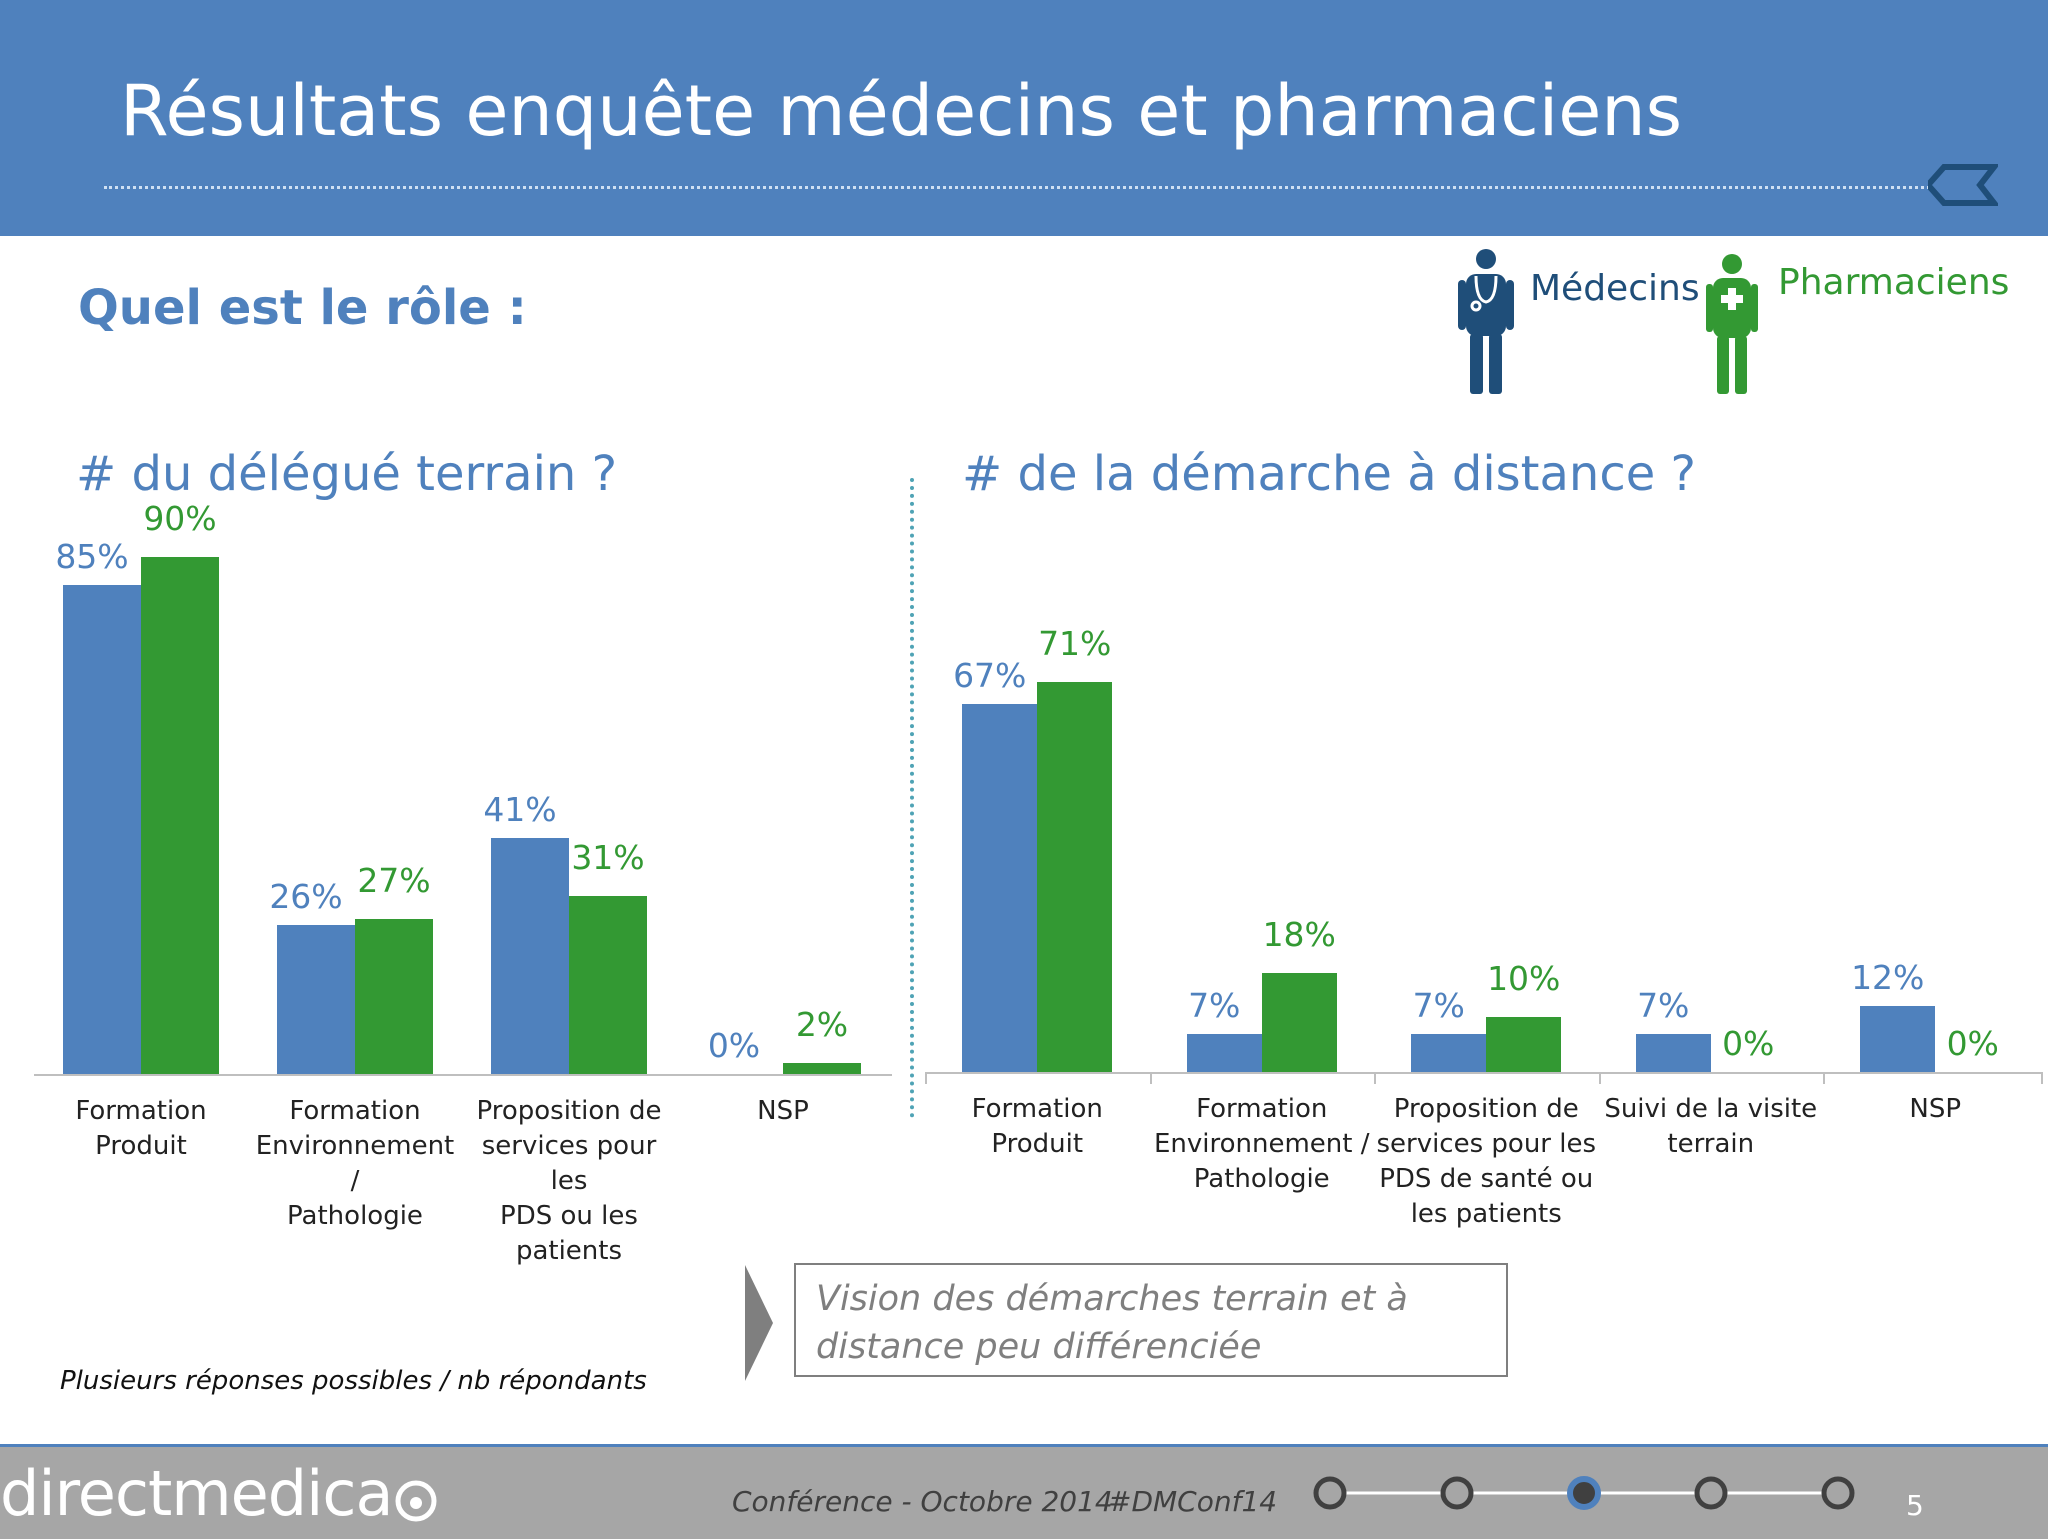  I want to click on category-label: Formation Produit, so click(1037, 1127).